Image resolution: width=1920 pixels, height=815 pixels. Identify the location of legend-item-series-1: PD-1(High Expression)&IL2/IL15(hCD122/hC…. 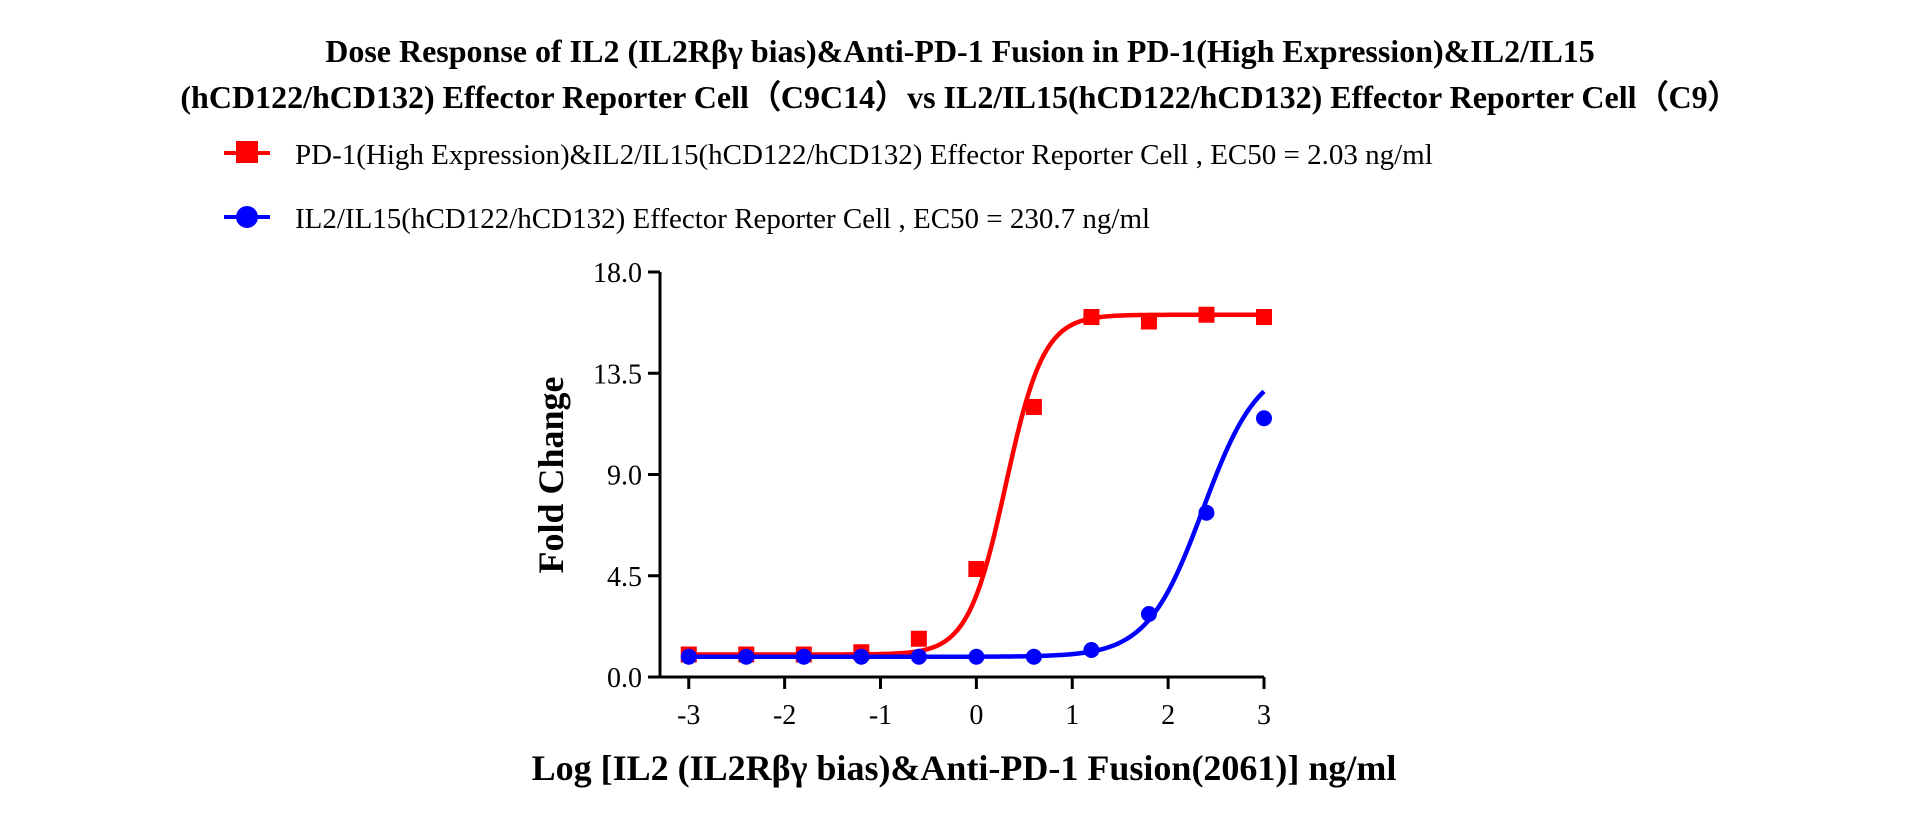
(828, 155).